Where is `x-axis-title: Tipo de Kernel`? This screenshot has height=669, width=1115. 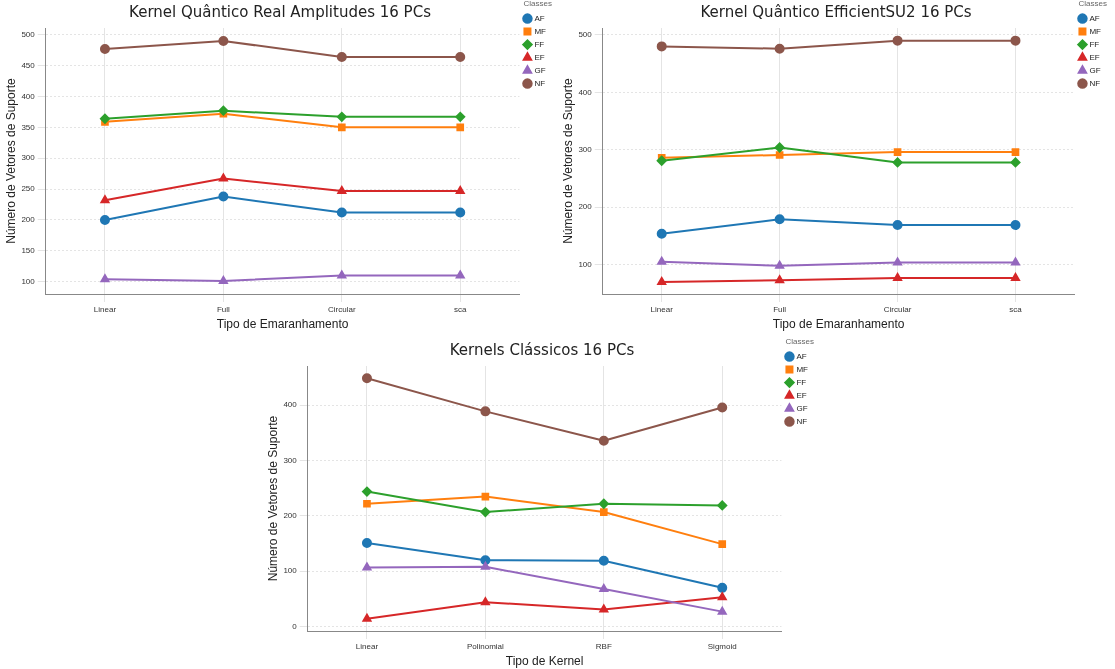 x-axis-title: Tipo de Kernel is located at coordinates (544, 661).